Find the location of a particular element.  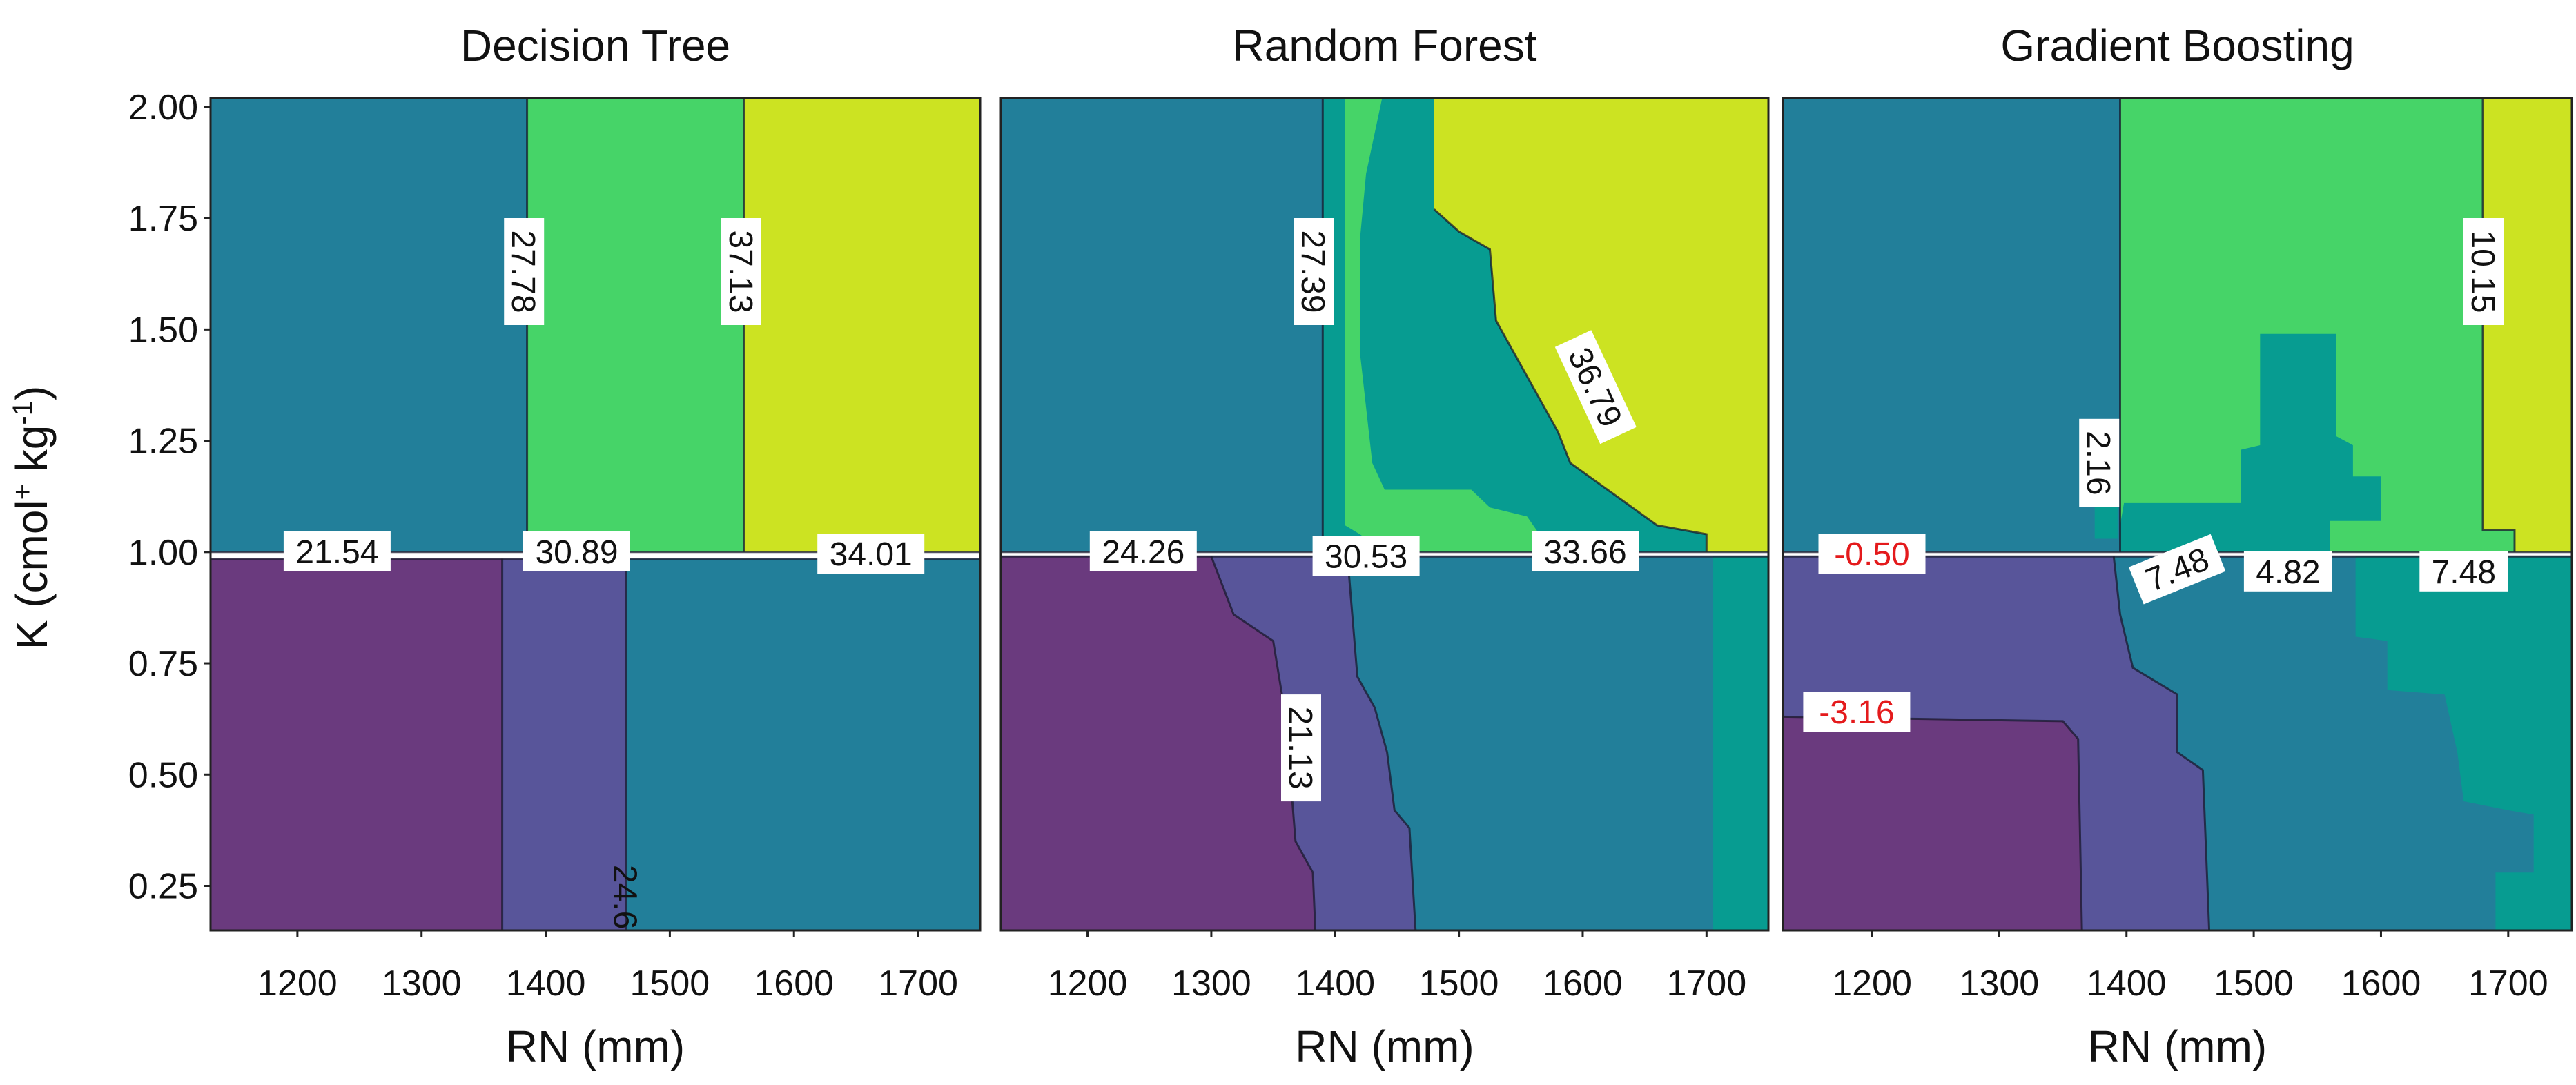

y-tick-label: 1.00 is located at coordinates (163, 553).